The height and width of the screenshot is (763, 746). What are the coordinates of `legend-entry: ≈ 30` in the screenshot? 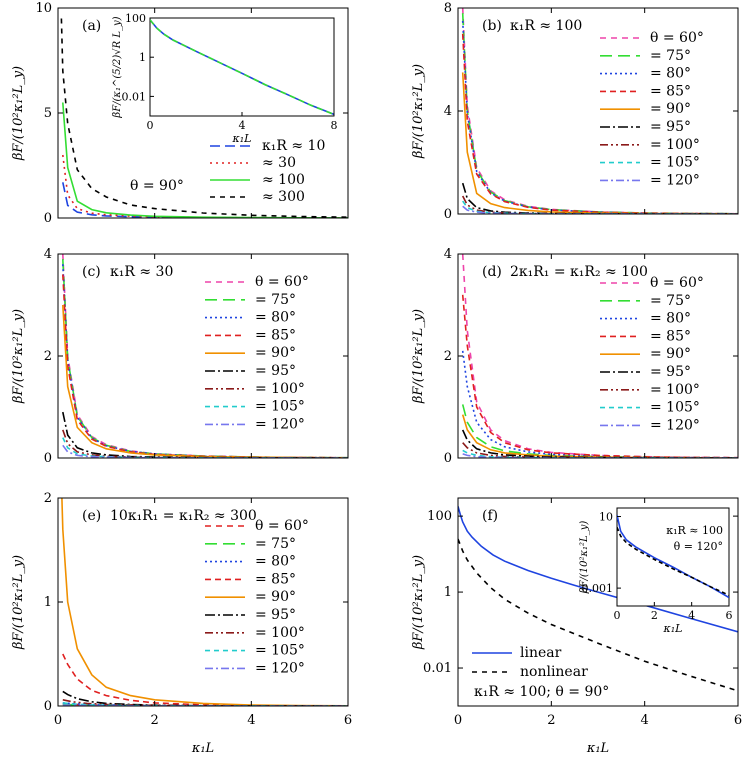 It's located at (279, 163).